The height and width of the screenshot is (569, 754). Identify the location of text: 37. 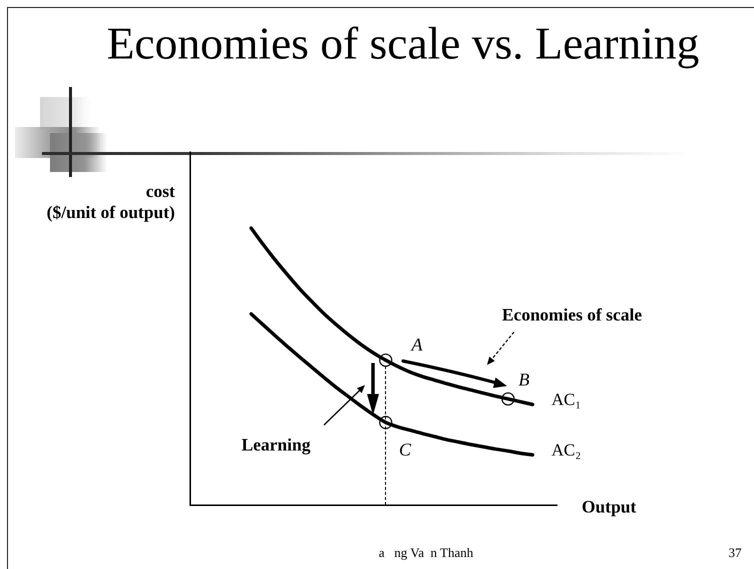
(735, 553).